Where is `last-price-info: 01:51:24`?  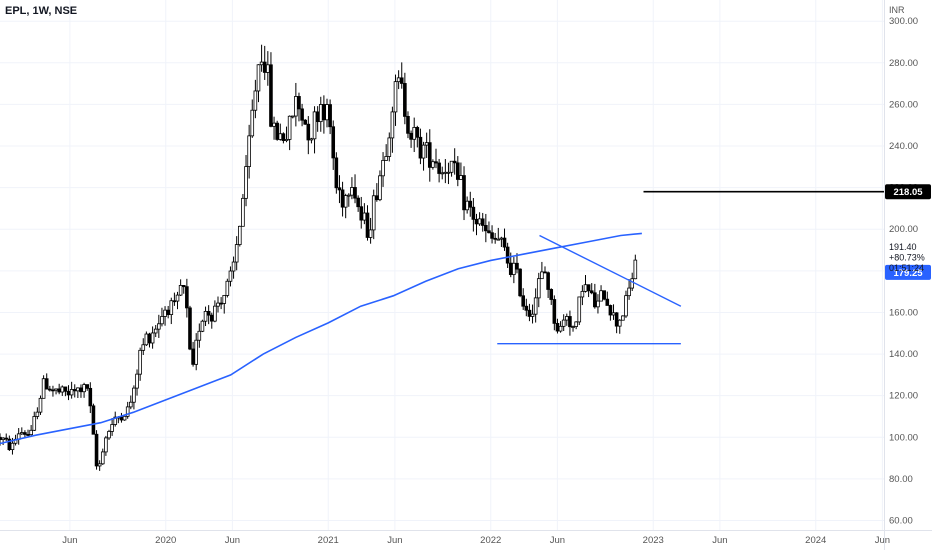 last-price-info: 01:51:24 is located at coordinates (906, 268).